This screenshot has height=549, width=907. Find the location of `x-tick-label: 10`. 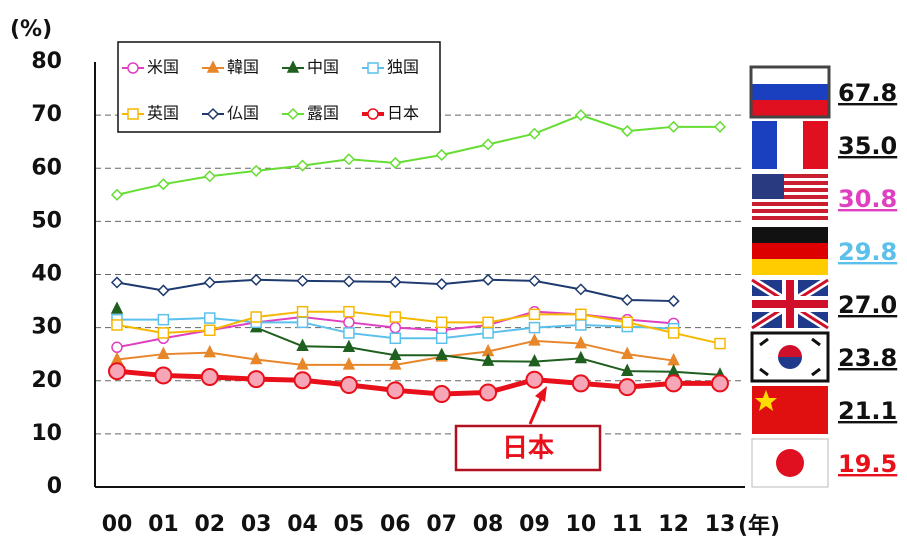

x-tick-label: 10 is located at coordinates (581, 524).